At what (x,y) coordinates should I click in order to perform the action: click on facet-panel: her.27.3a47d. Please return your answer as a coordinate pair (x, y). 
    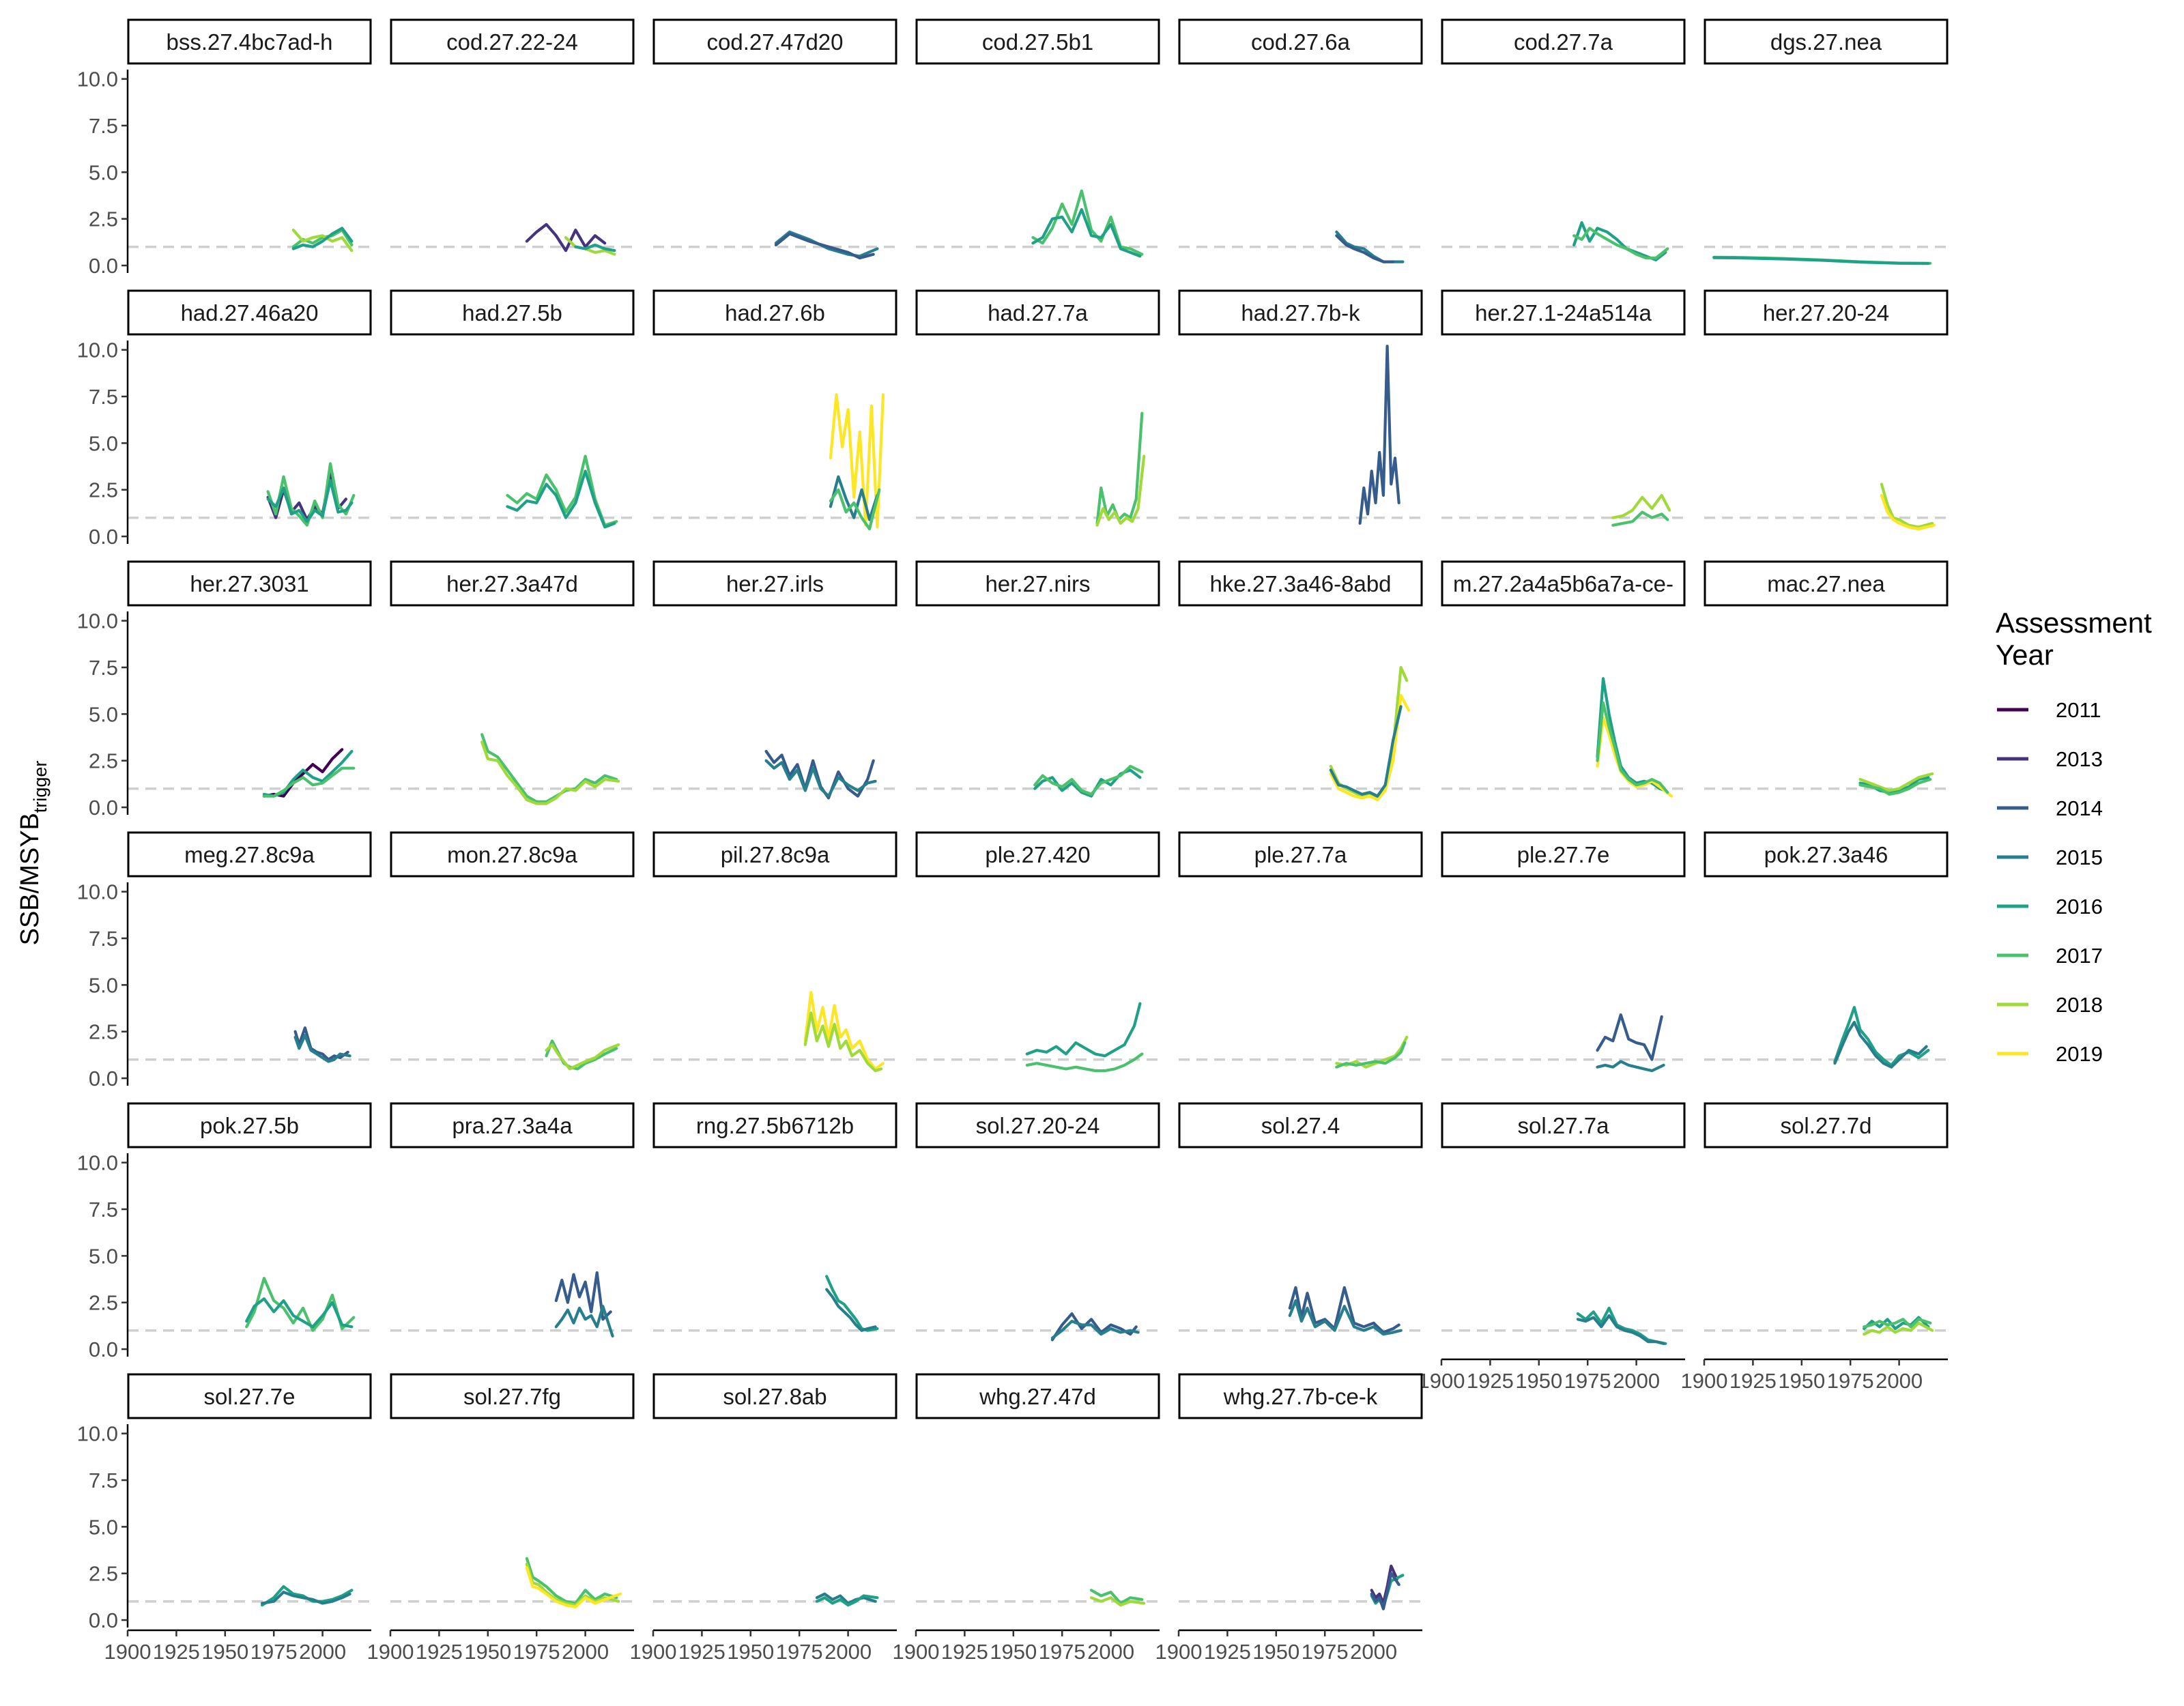
    Looking at the image, I should click on (512, 682).